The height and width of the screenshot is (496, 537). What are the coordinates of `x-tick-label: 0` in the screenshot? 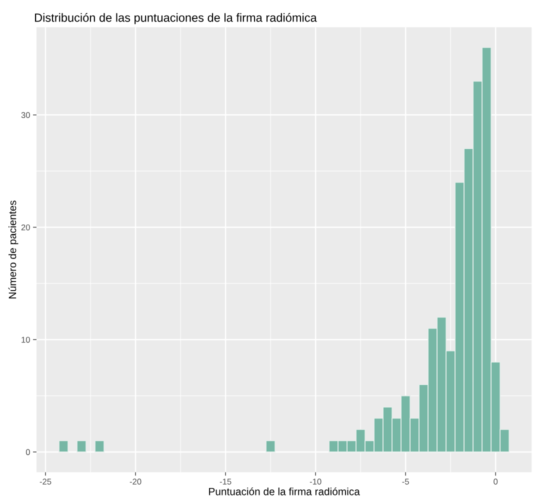 It's located at (496, 481).